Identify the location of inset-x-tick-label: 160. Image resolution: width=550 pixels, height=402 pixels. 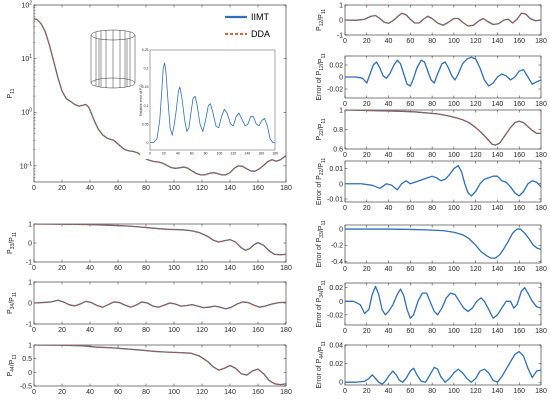
(261, 154).